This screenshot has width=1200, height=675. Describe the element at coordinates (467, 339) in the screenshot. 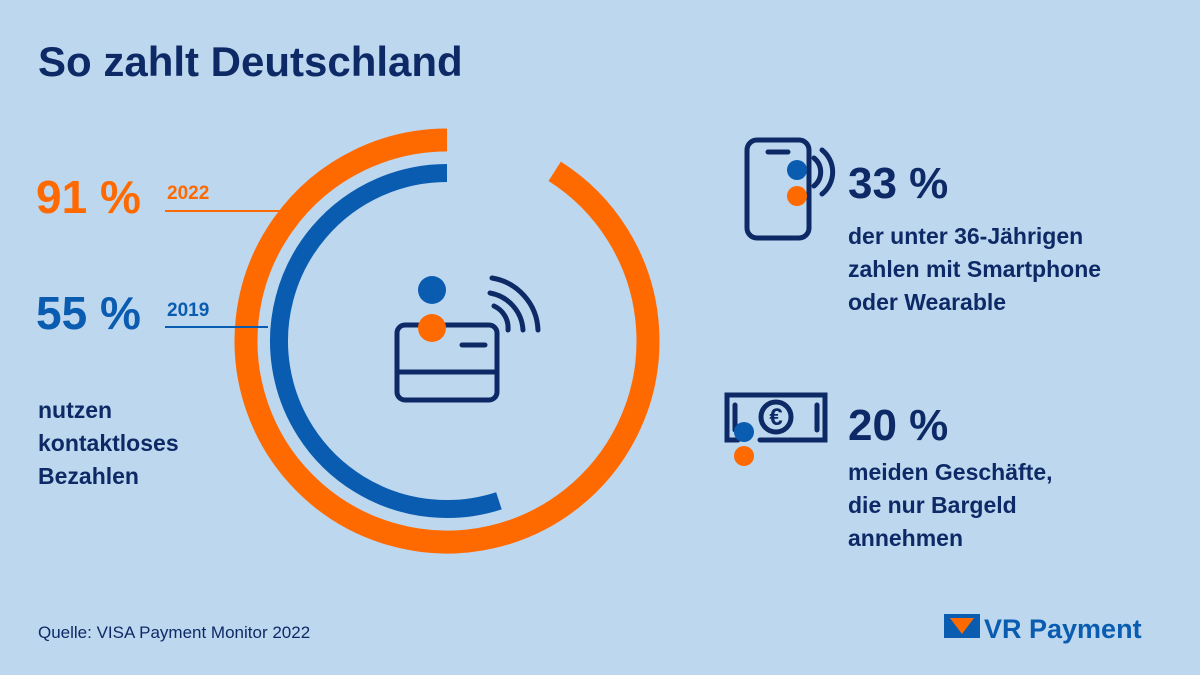

I see `card-icon` at that location.